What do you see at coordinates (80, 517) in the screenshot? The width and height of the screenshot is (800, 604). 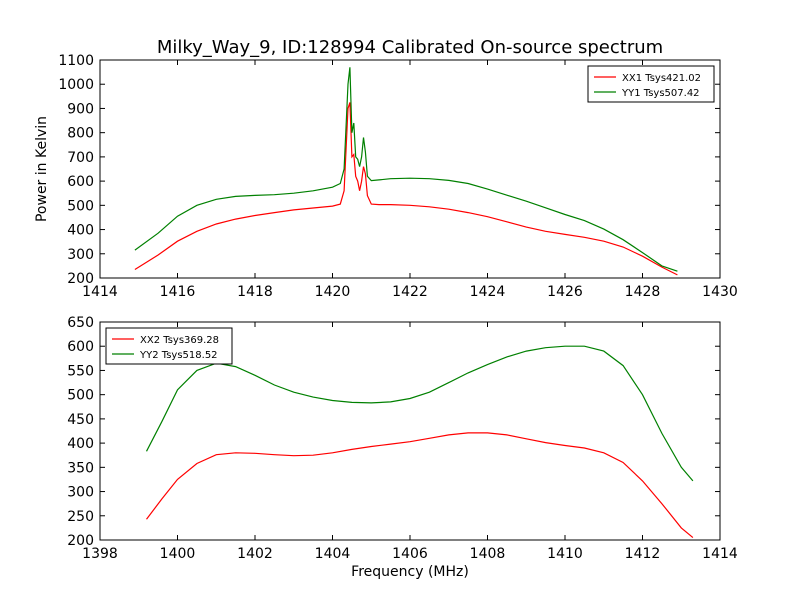 I see `bottom-y-tick-label: 250` at bounding box center [80, 517].